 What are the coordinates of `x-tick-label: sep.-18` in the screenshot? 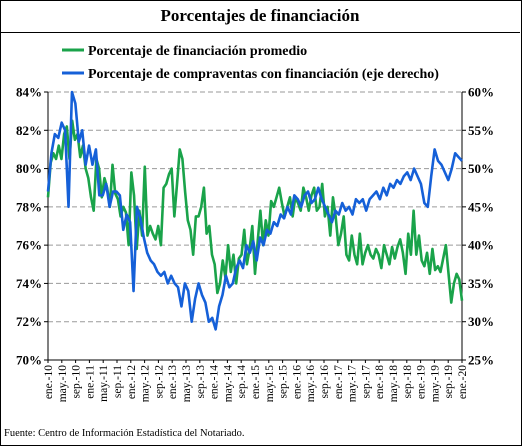 It's located at (408, 382).